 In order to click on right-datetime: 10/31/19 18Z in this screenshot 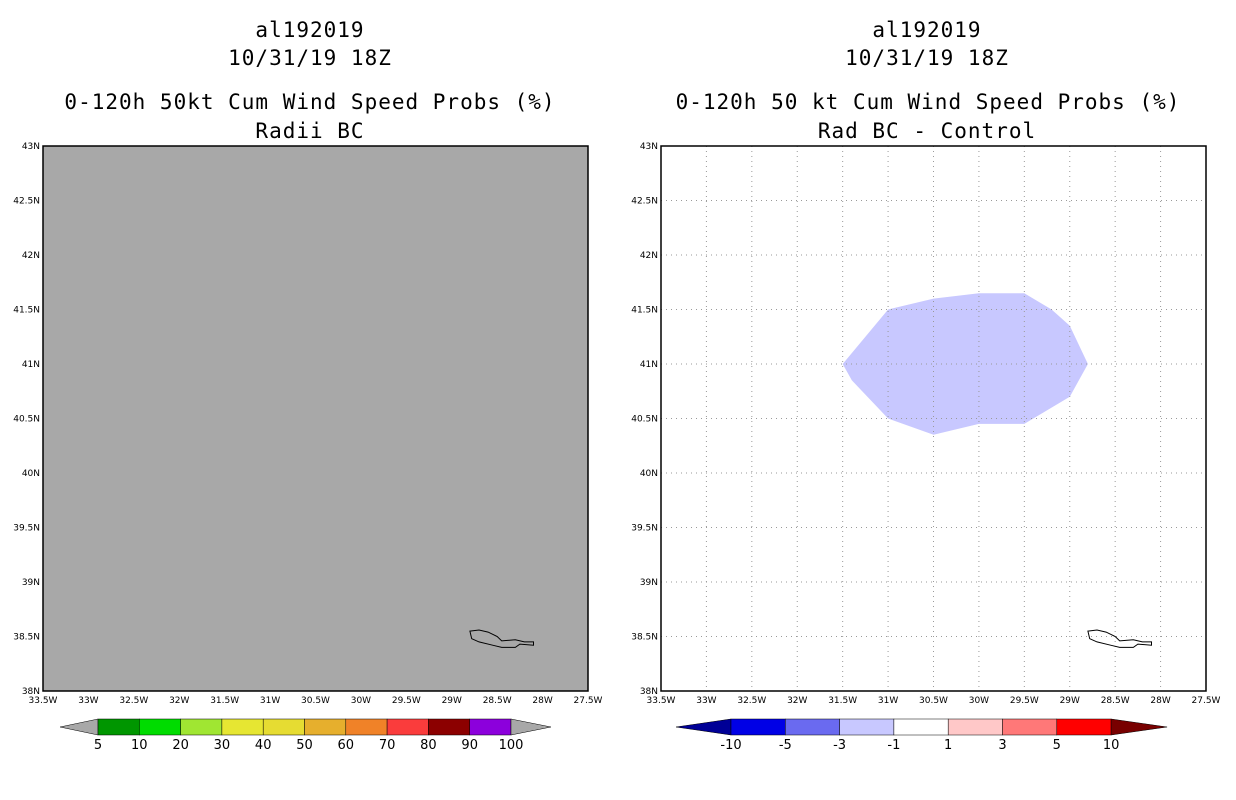, I will do `click(927, 58)`.